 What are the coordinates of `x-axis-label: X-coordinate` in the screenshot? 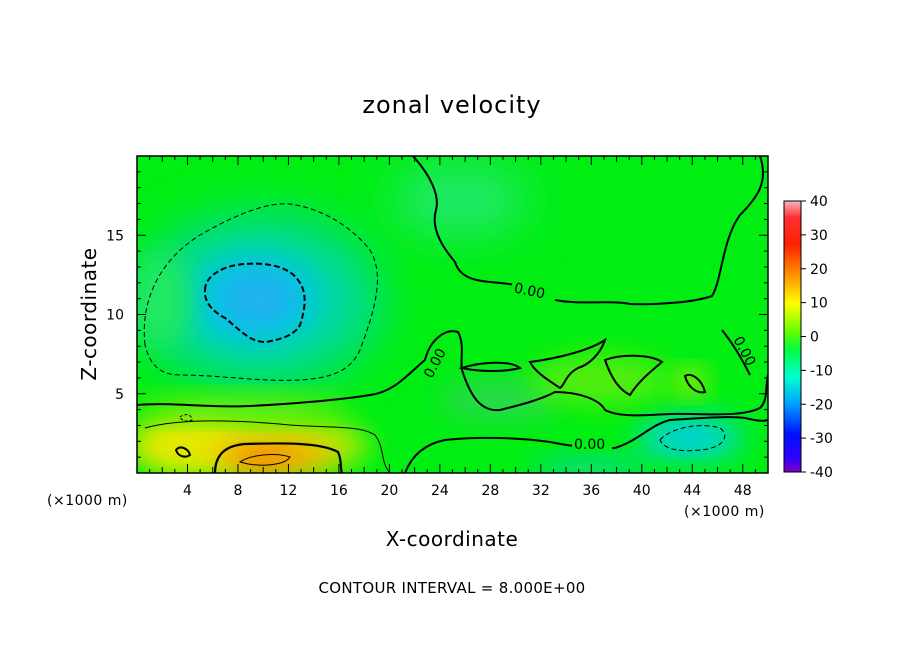 It's located at (452, 539).